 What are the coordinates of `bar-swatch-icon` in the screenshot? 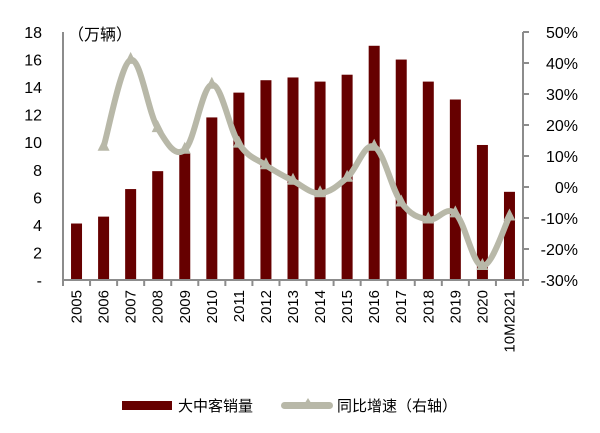 It's located at (147, 405).